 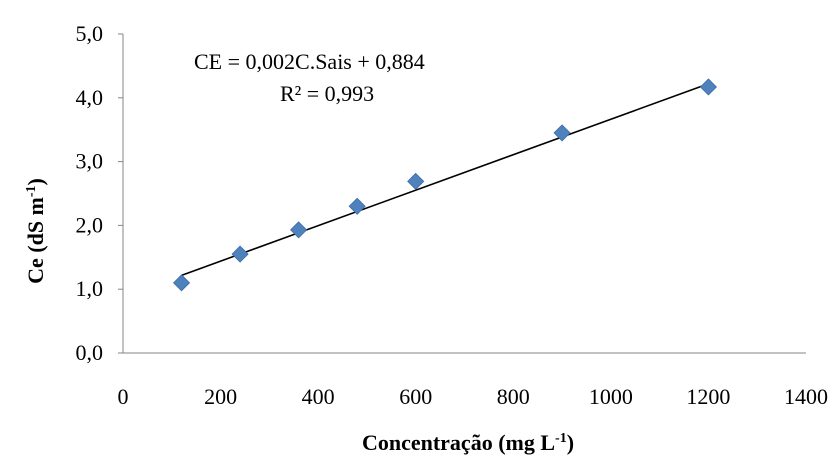 I want to click on x-tick-label: 1400, so click(x=806, y=396).